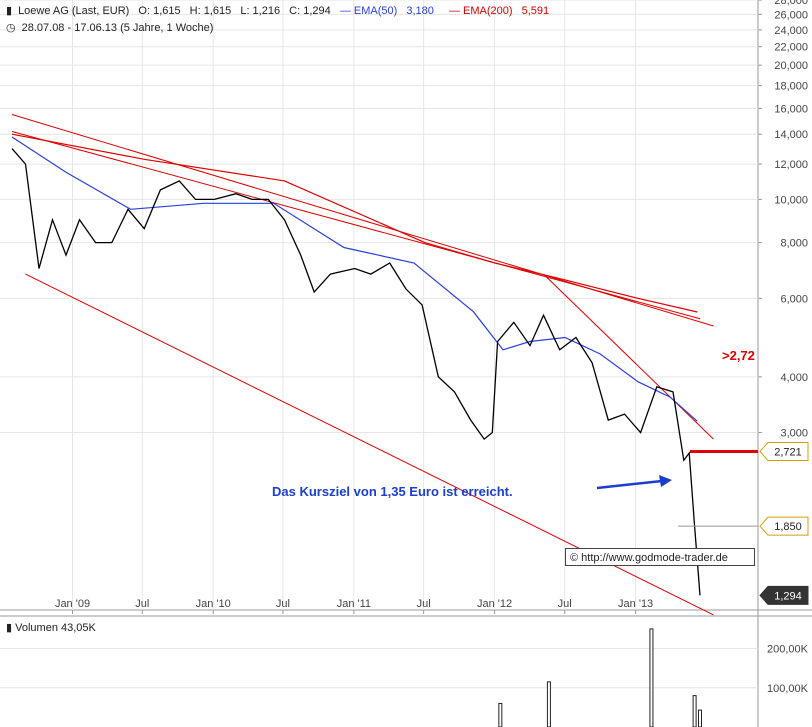  Describe the element at coordinates (794, 434) in the screenshot. I see `y-tick-label: 3,000` at that location.